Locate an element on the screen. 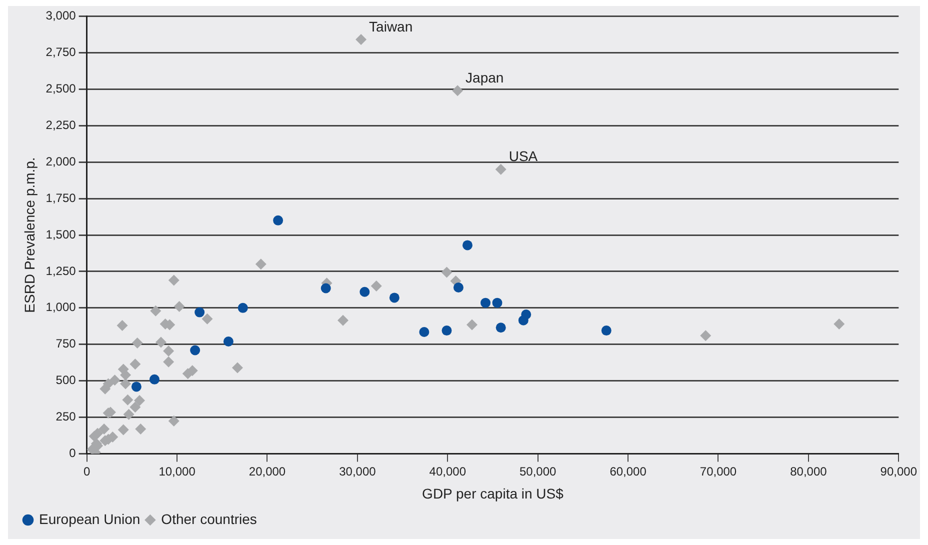  x-axis-title: GDP per capita in US$ is located at coordinates (493, 493).